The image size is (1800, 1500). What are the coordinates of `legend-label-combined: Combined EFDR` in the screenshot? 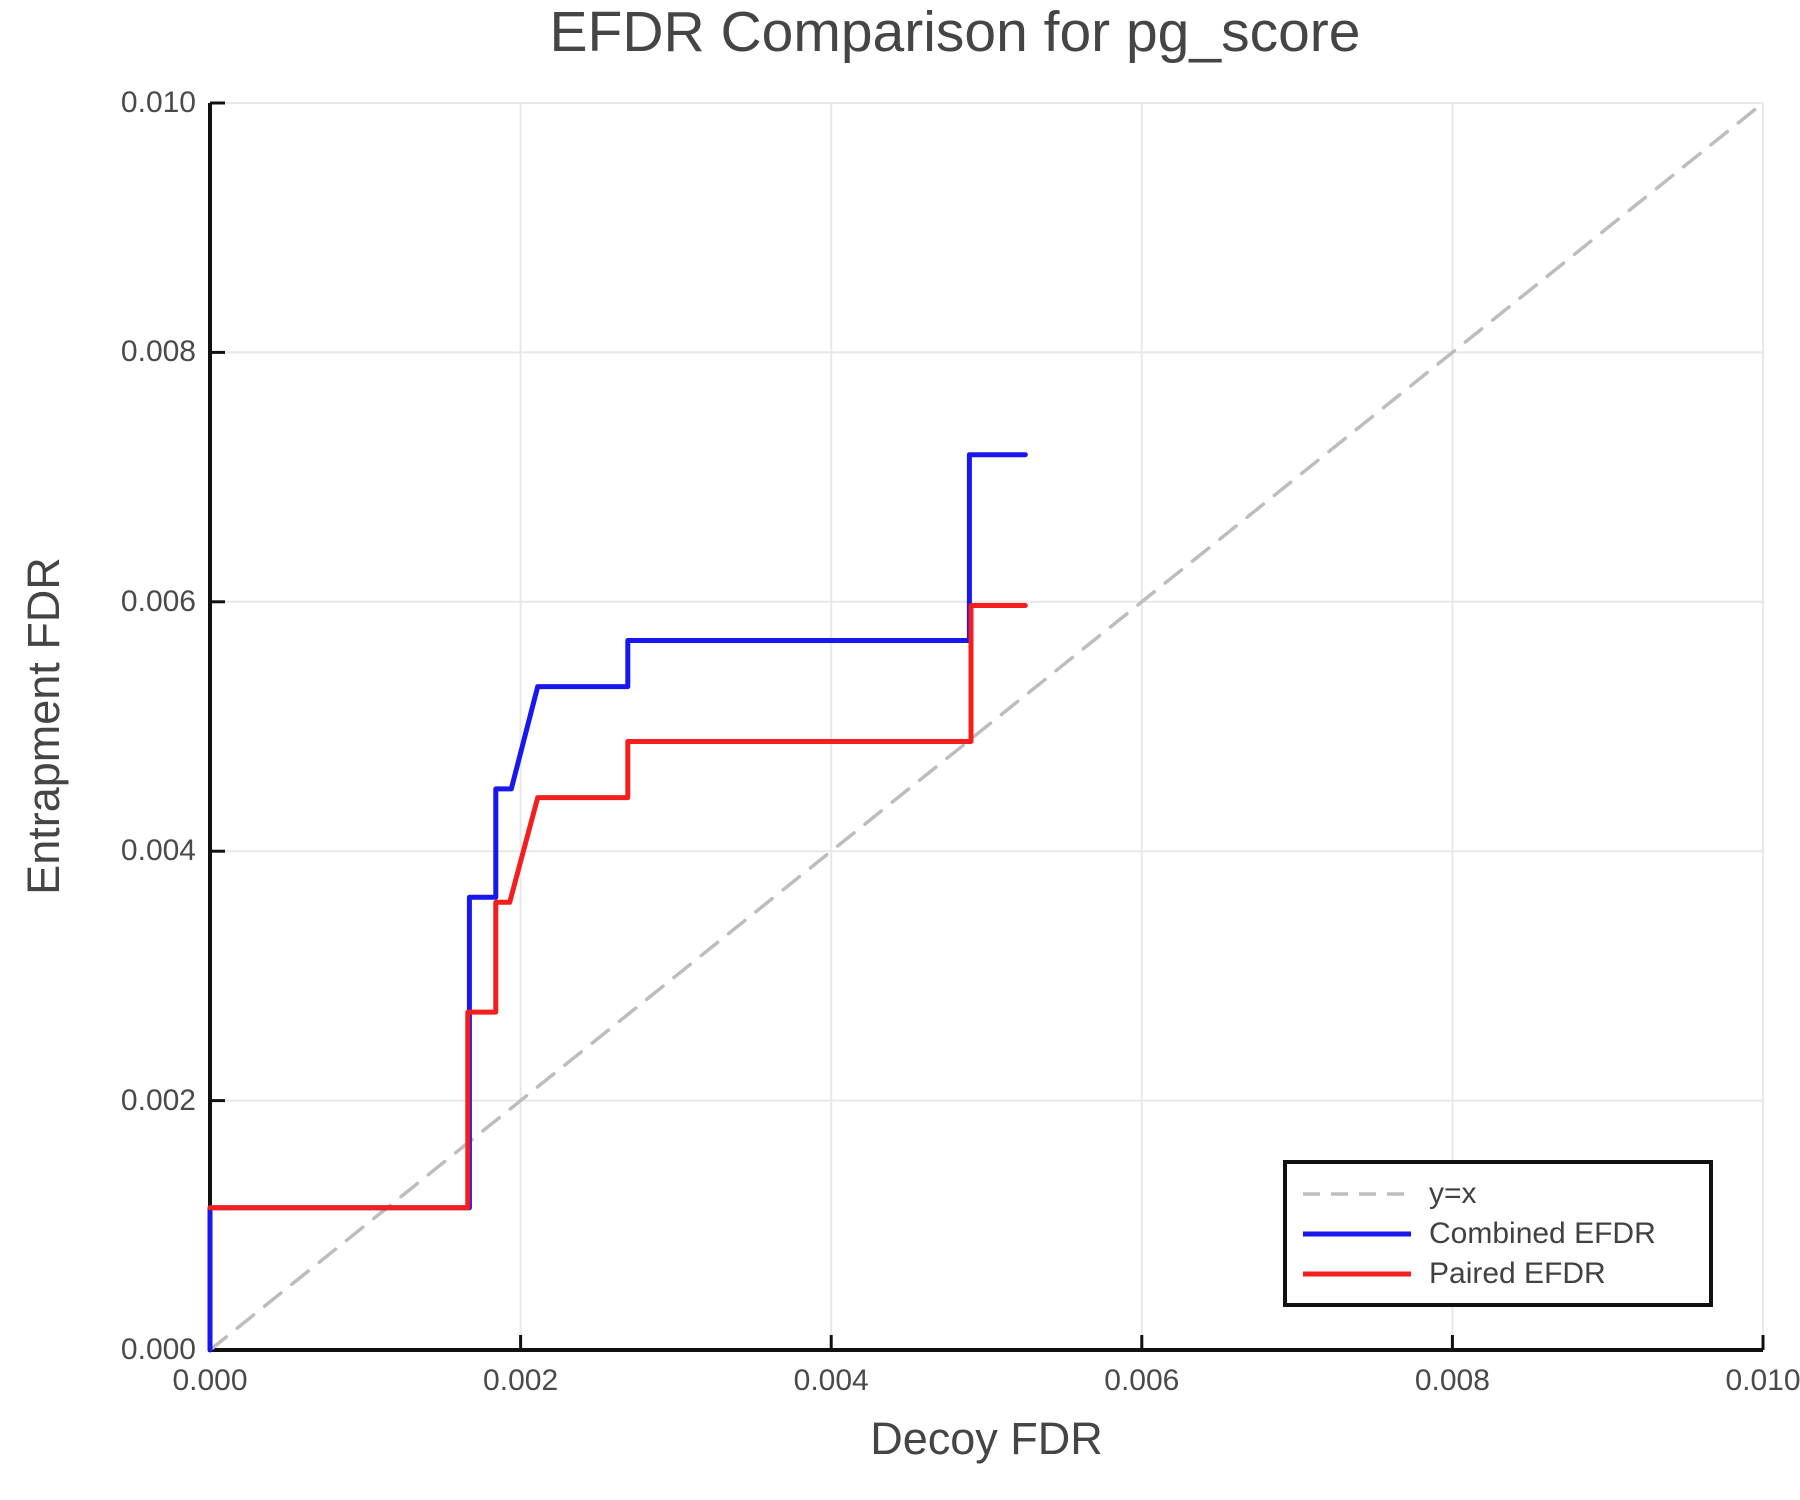 It's located at (1542, 1233).